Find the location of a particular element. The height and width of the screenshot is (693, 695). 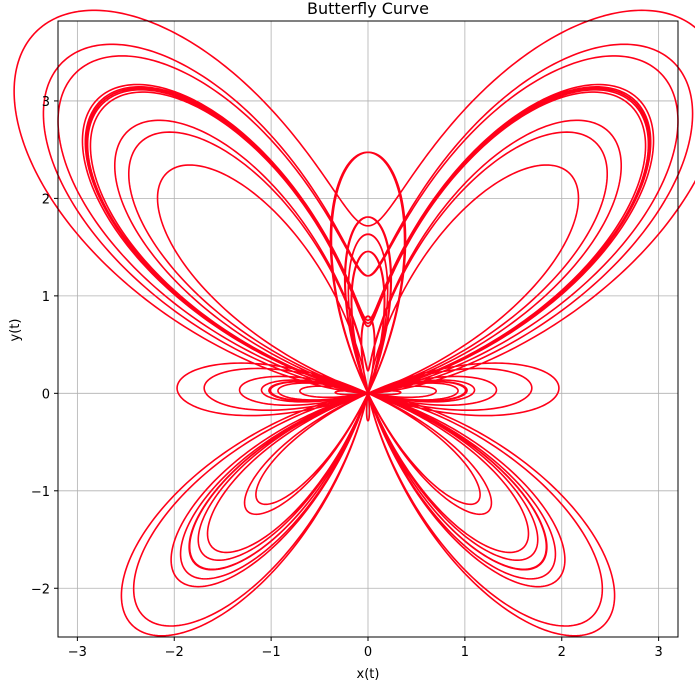

y-axis-label: y(t) is located at coordinates (15, 330).